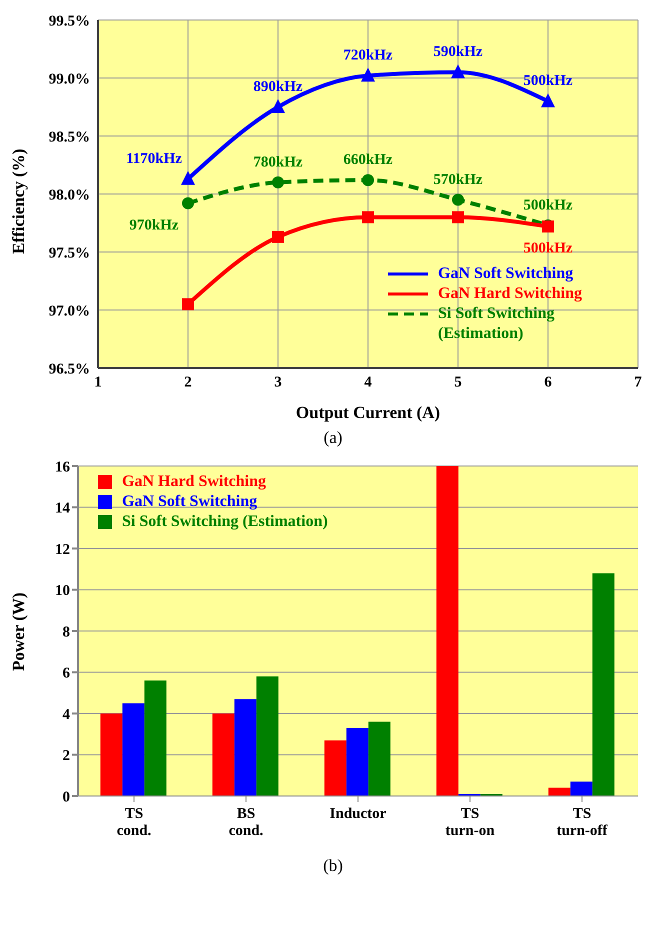 This screenshot has width=666, height=937. I want to click on x-tick-label: TS cond., so click(134, 822).